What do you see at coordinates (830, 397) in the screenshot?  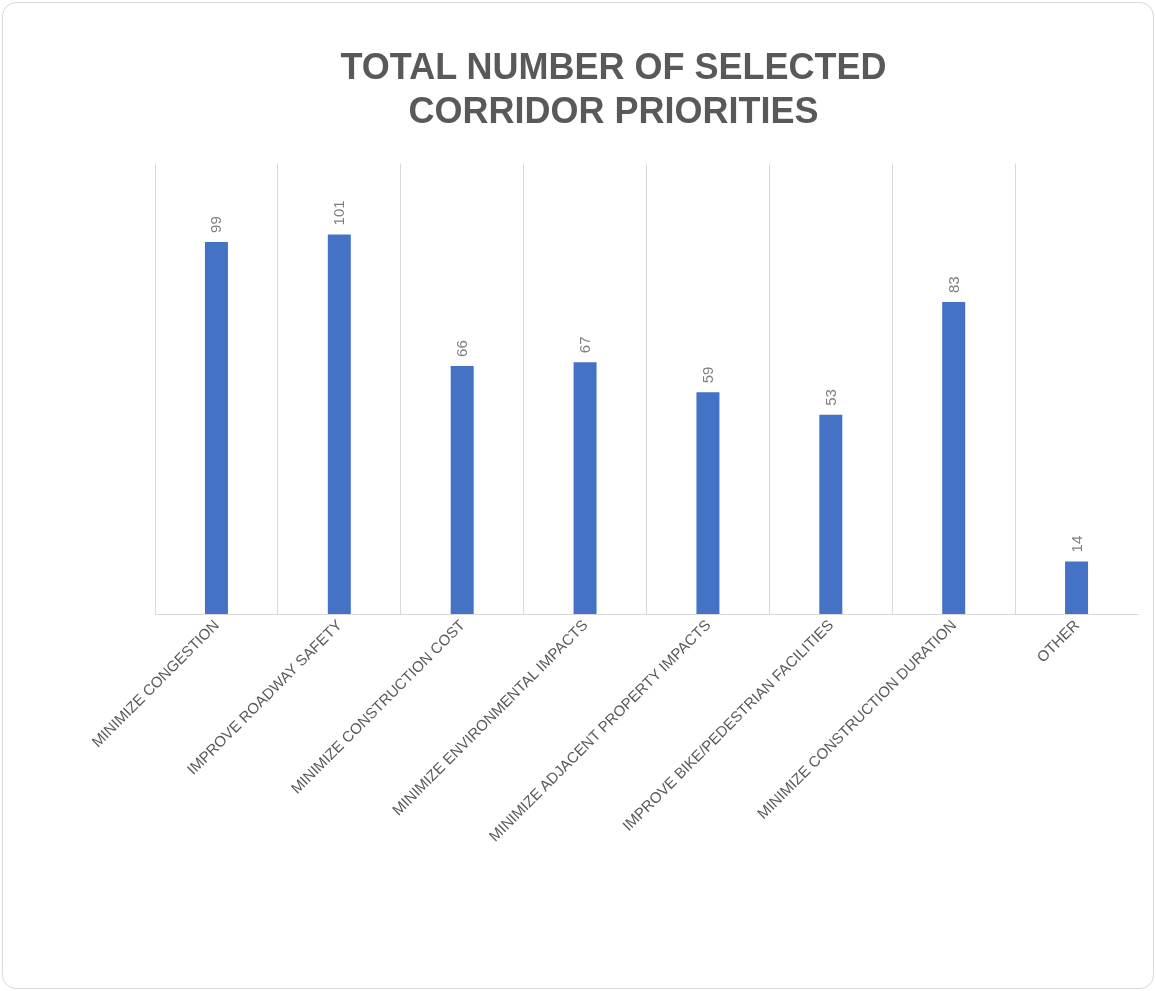 I see `data-label: 53` at bounding box center [830, 397].